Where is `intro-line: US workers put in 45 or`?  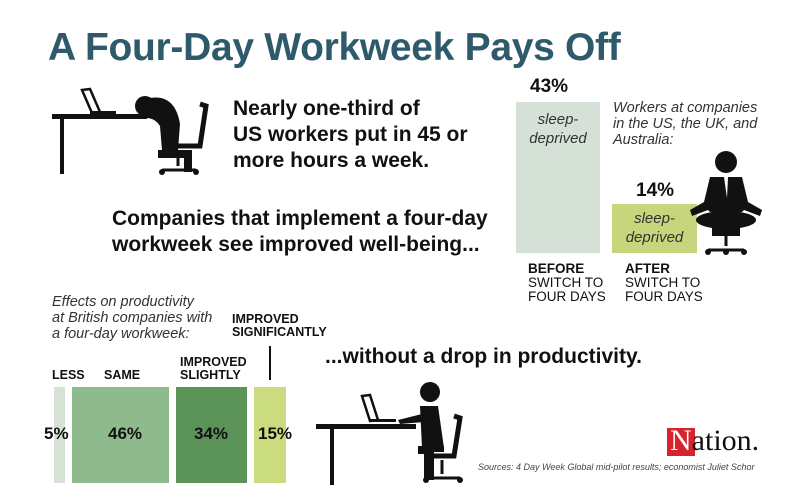
intro-line: US workers put in 45 or is located at coordinates (350, 134).